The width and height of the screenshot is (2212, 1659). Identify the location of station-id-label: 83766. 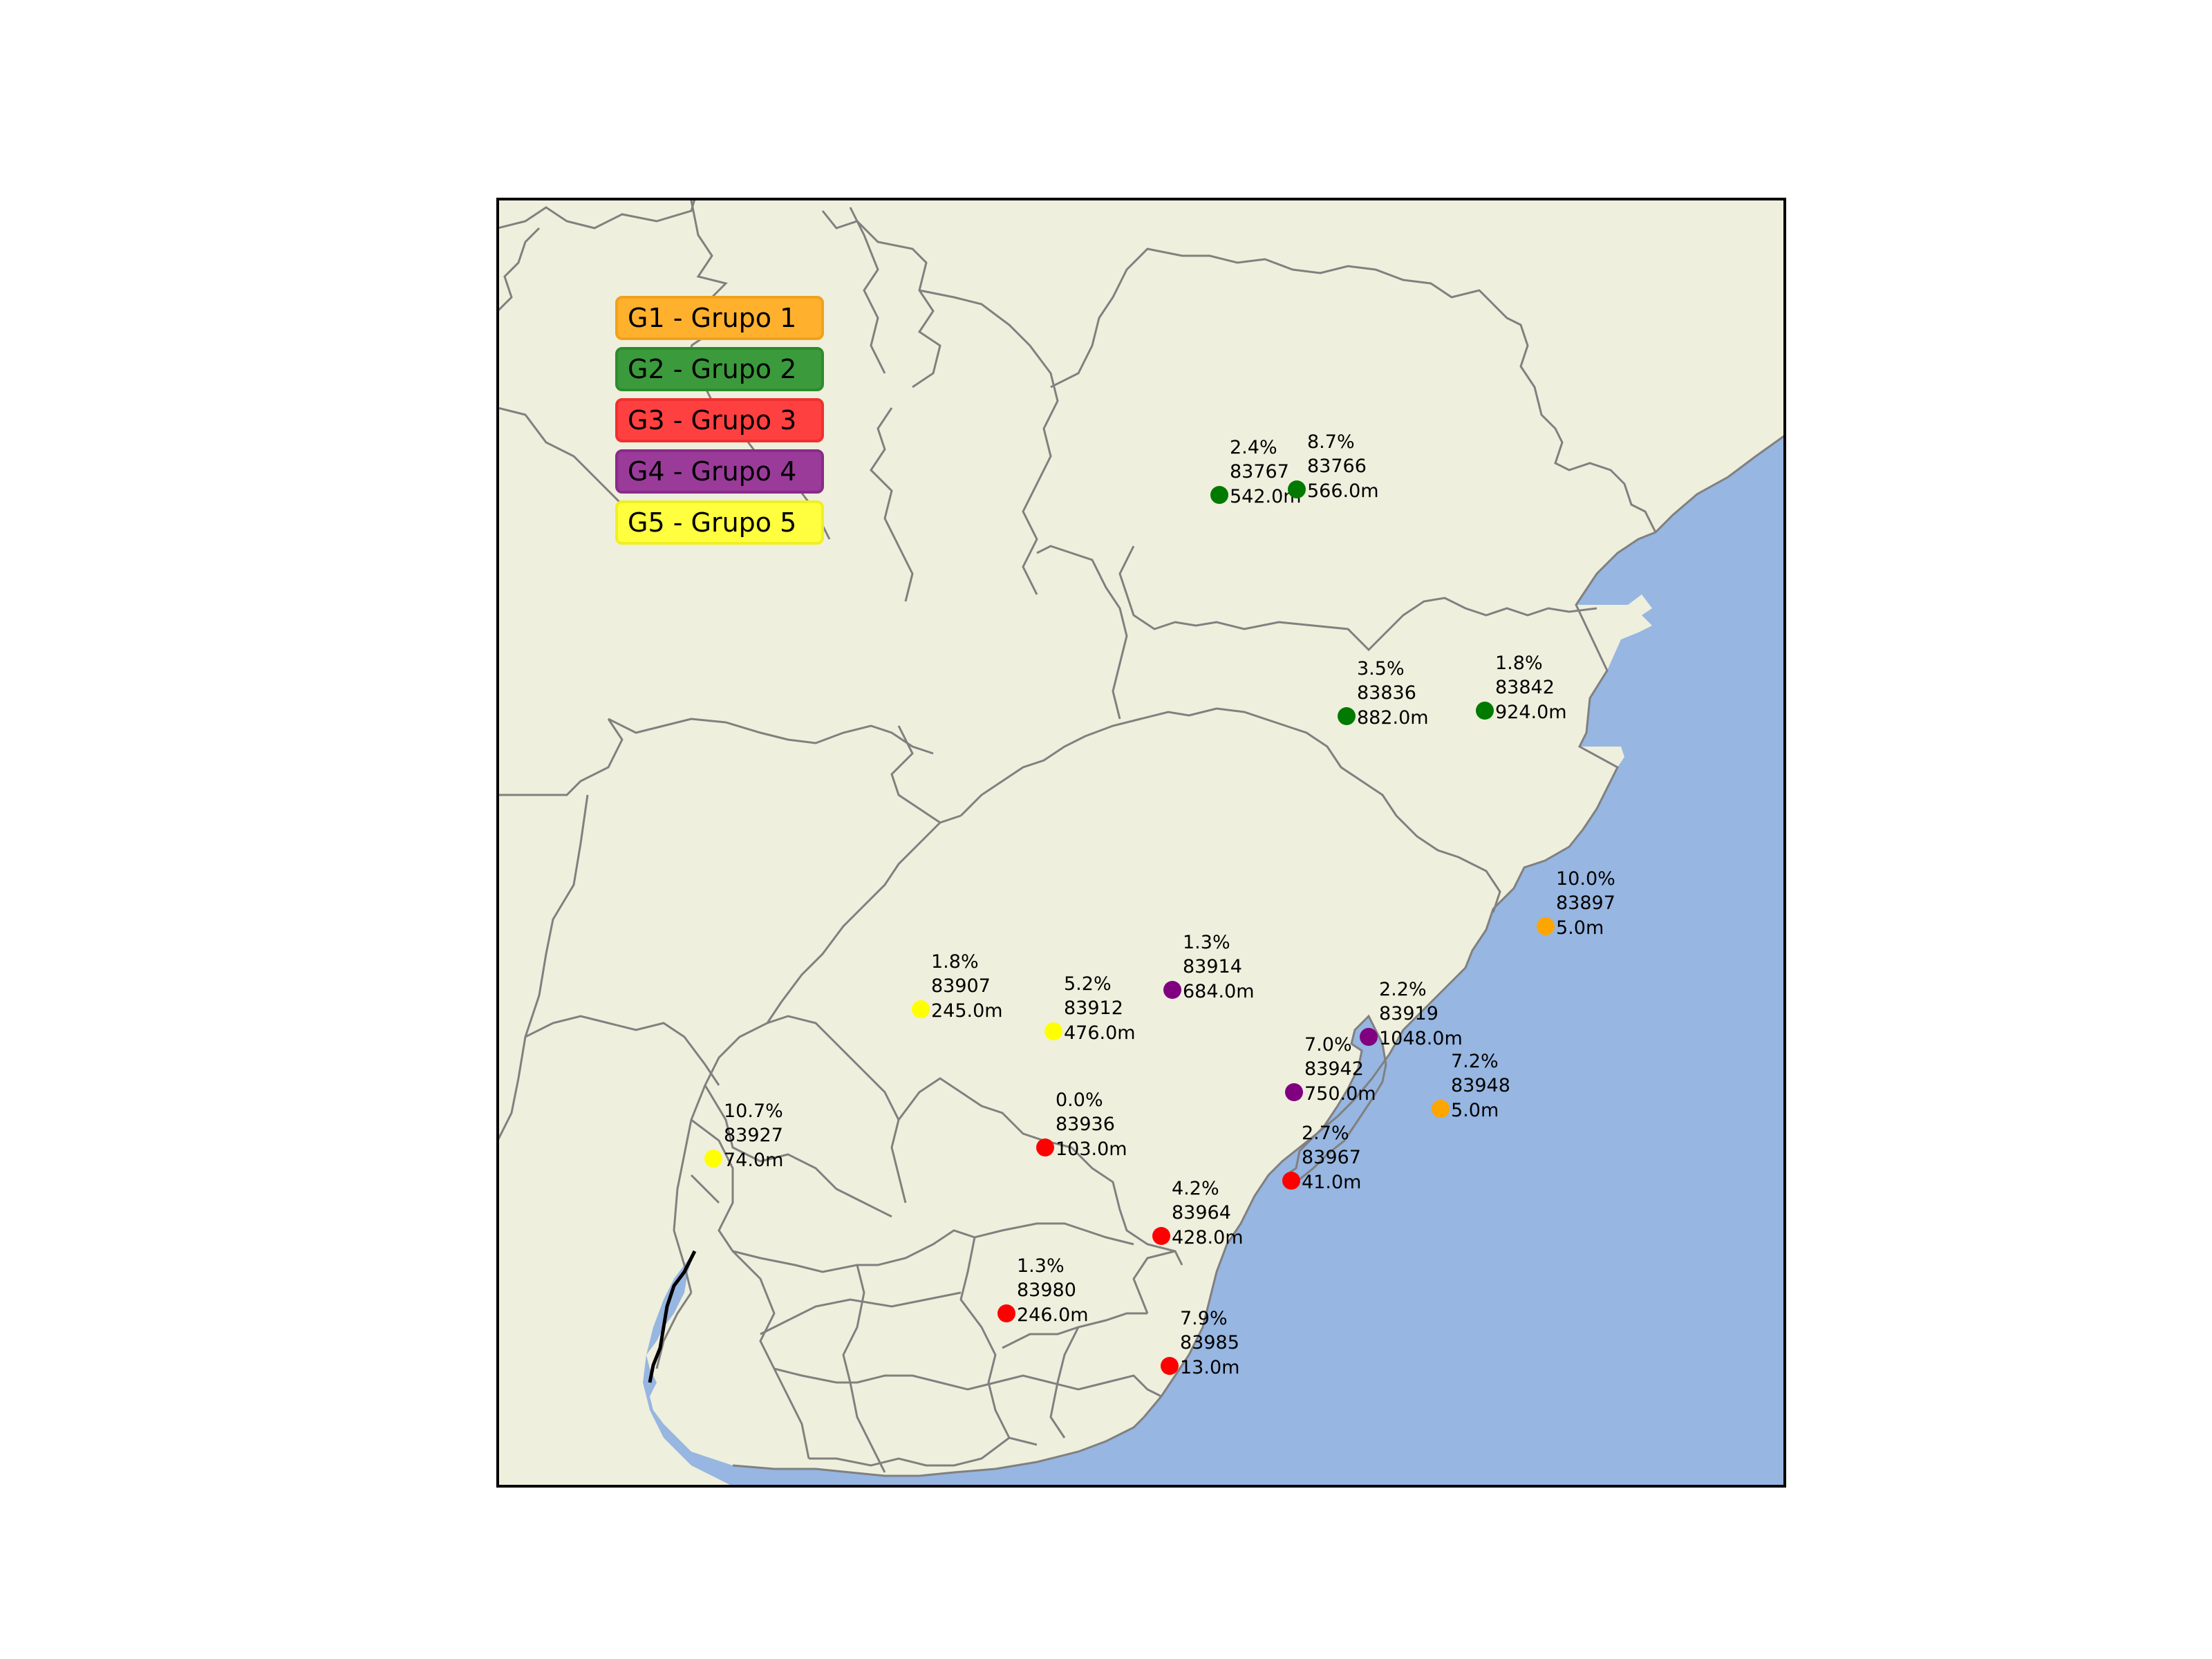
(1337, 467).